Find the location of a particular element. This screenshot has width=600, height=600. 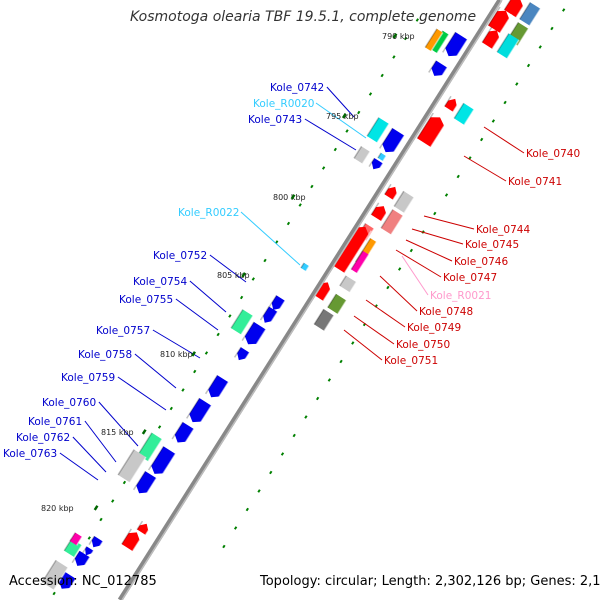

gene-label-kole-0762: Kole_0762 is located at coordinates (43, 438).